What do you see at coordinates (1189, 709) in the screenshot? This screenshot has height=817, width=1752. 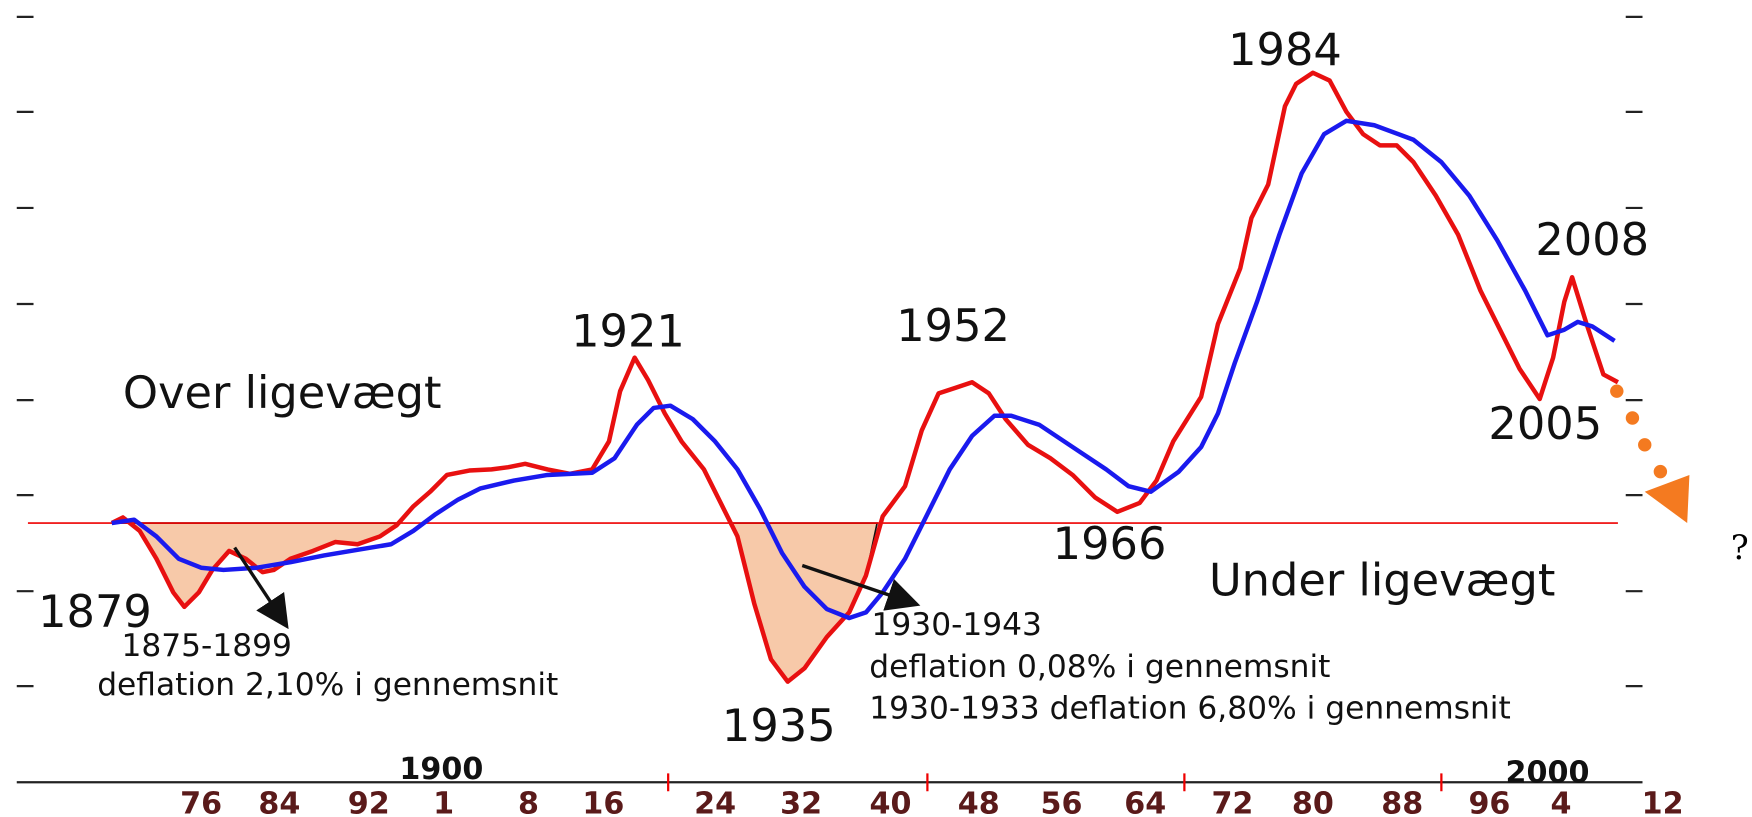 I see `note: 1930-1933 deflation 6,80% i gennemsnit` at bounding box center [1189, 709].